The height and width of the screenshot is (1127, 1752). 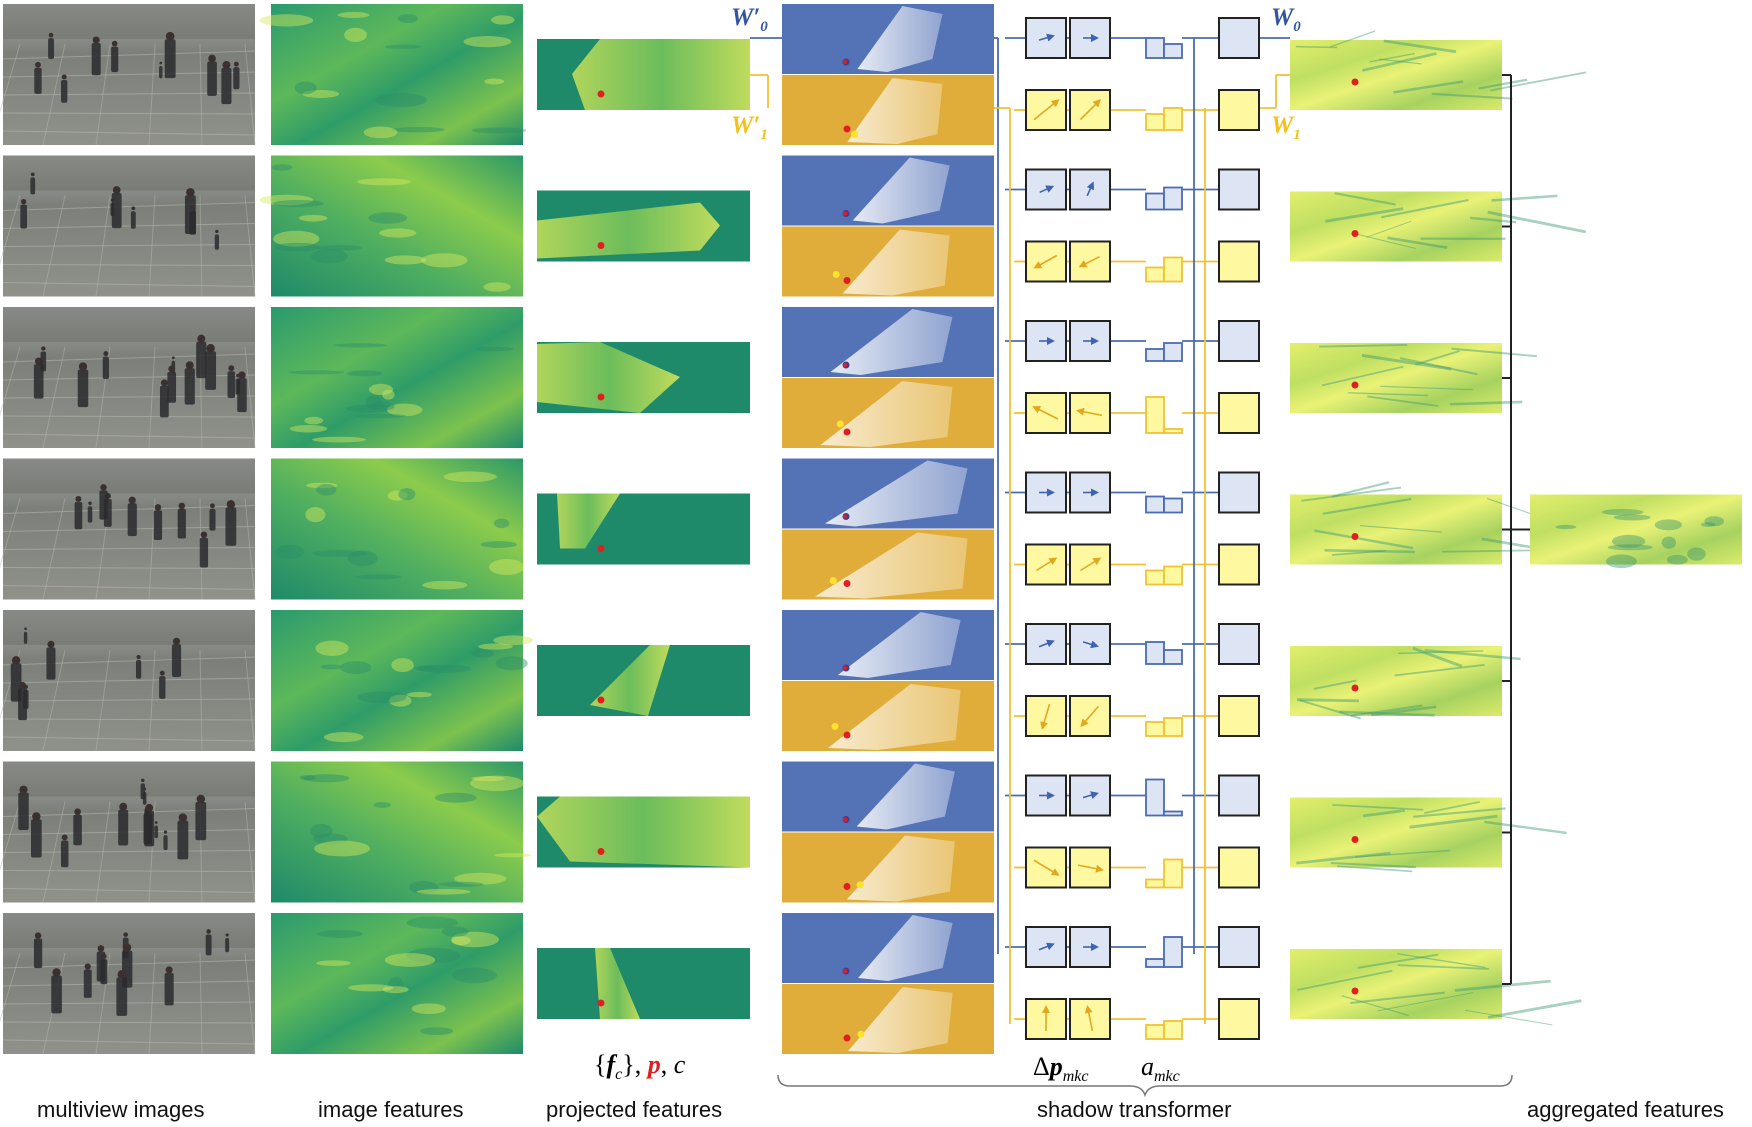 I want to click on image-features-column, so click(x=396, y=529).